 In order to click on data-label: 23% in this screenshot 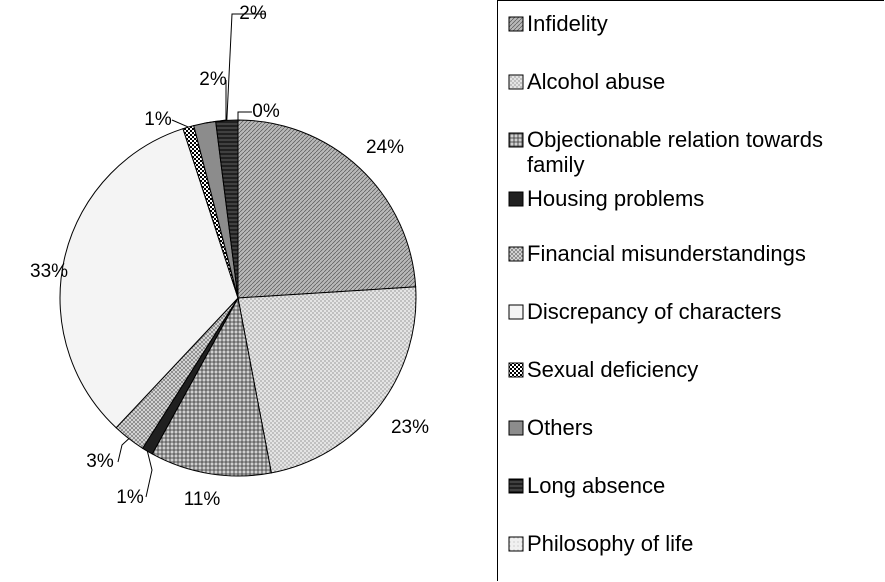, I will do `click(410, 427)`.